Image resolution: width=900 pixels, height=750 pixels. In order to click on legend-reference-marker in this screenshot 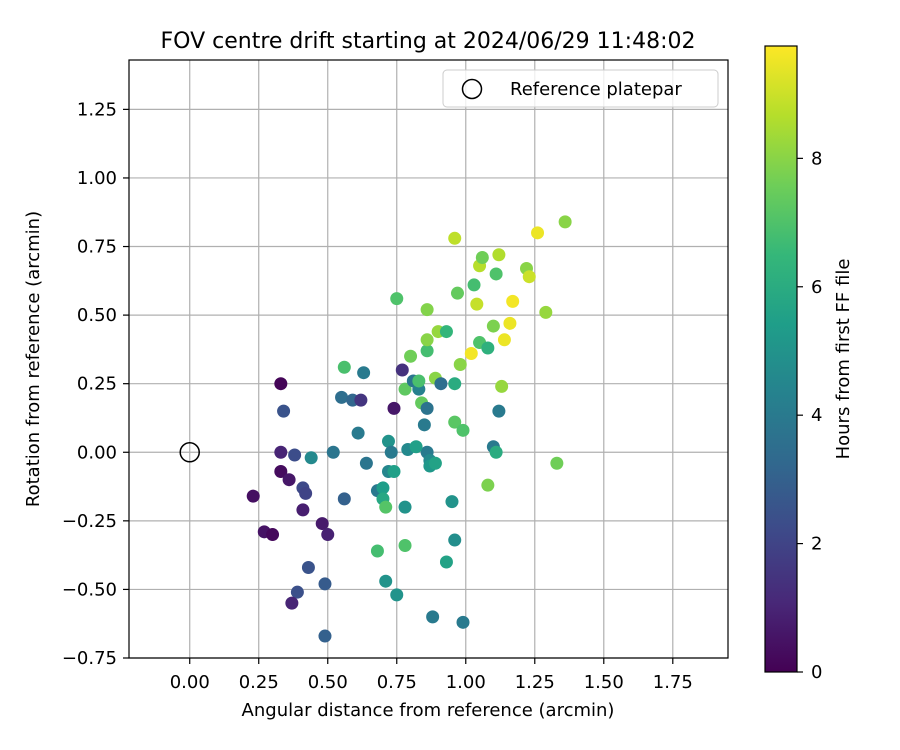, I will do `click(472, 89)`.